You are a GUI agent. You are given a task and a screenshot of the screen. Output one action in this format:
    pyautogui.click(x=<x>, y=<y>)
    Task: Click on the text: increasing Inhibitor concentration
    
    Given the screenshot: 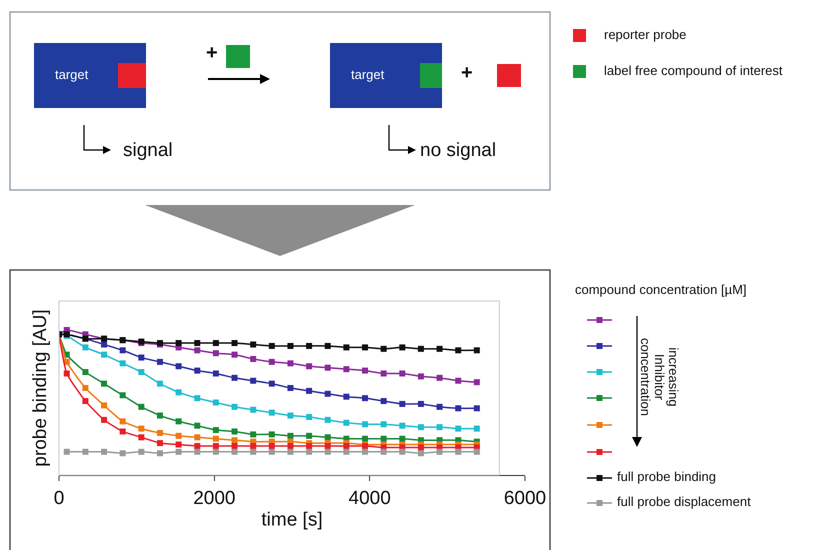 What is the action you would take?
    pyautogui.click(x=659, y=377)
    